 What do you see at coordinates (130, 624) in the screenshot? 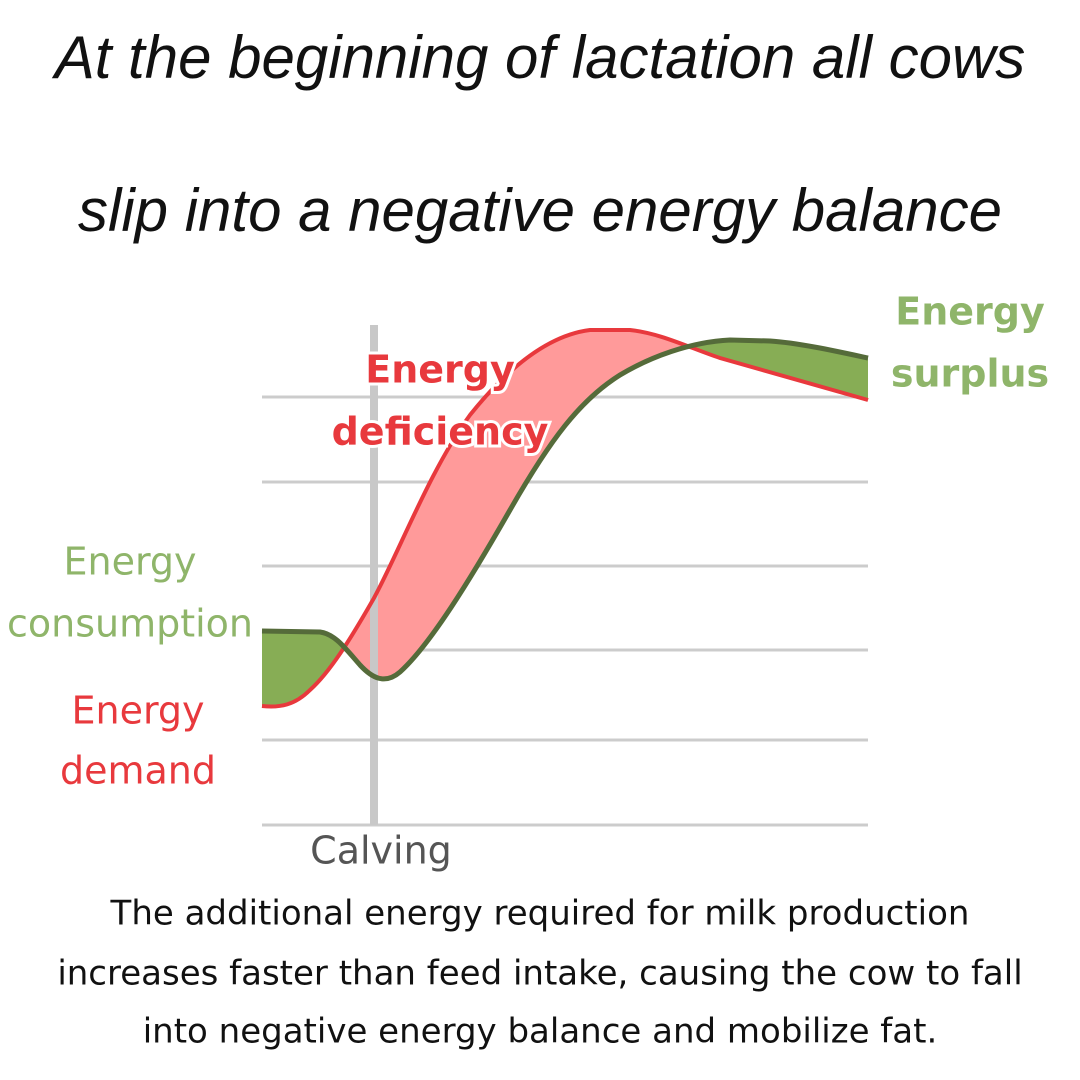
I see `label: consumption` at bounding box center [130, 624].